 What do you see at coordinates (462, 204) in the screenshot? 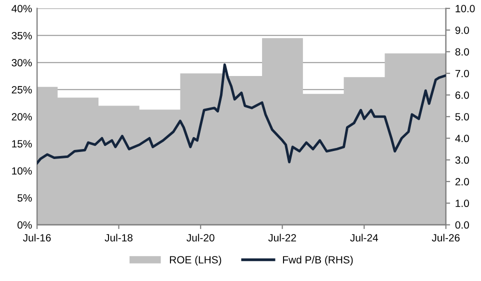
I see `y2-tick-label: 1.0` at bounding box center [462, 204].